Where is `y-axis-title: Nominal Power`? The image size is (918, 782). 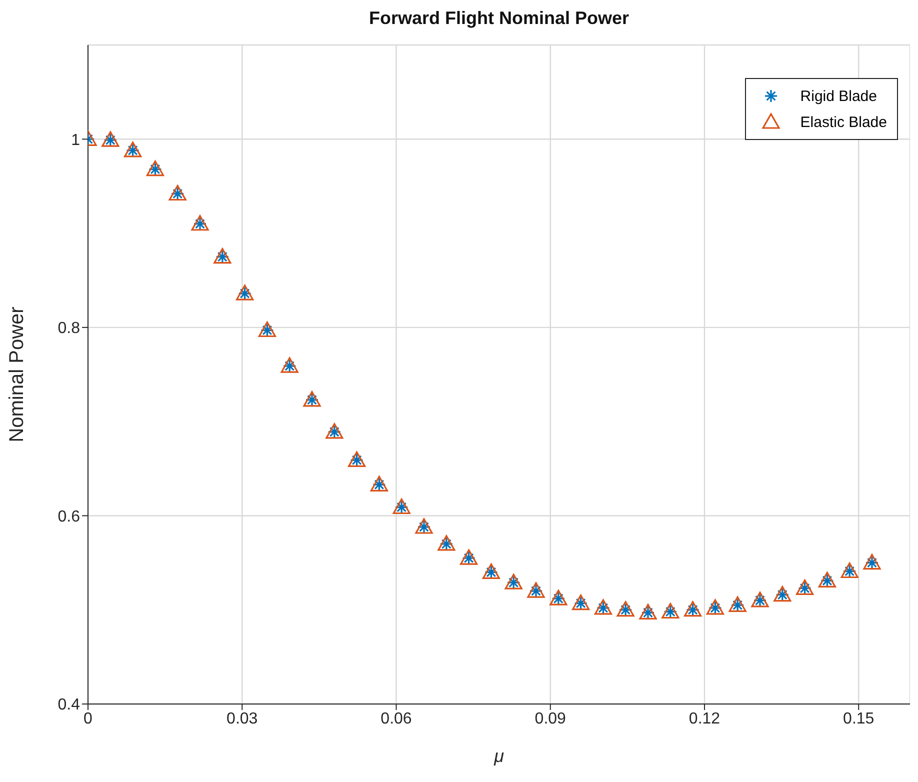 y-axis-title: Nominal Power is located at coordinates (17, 374).